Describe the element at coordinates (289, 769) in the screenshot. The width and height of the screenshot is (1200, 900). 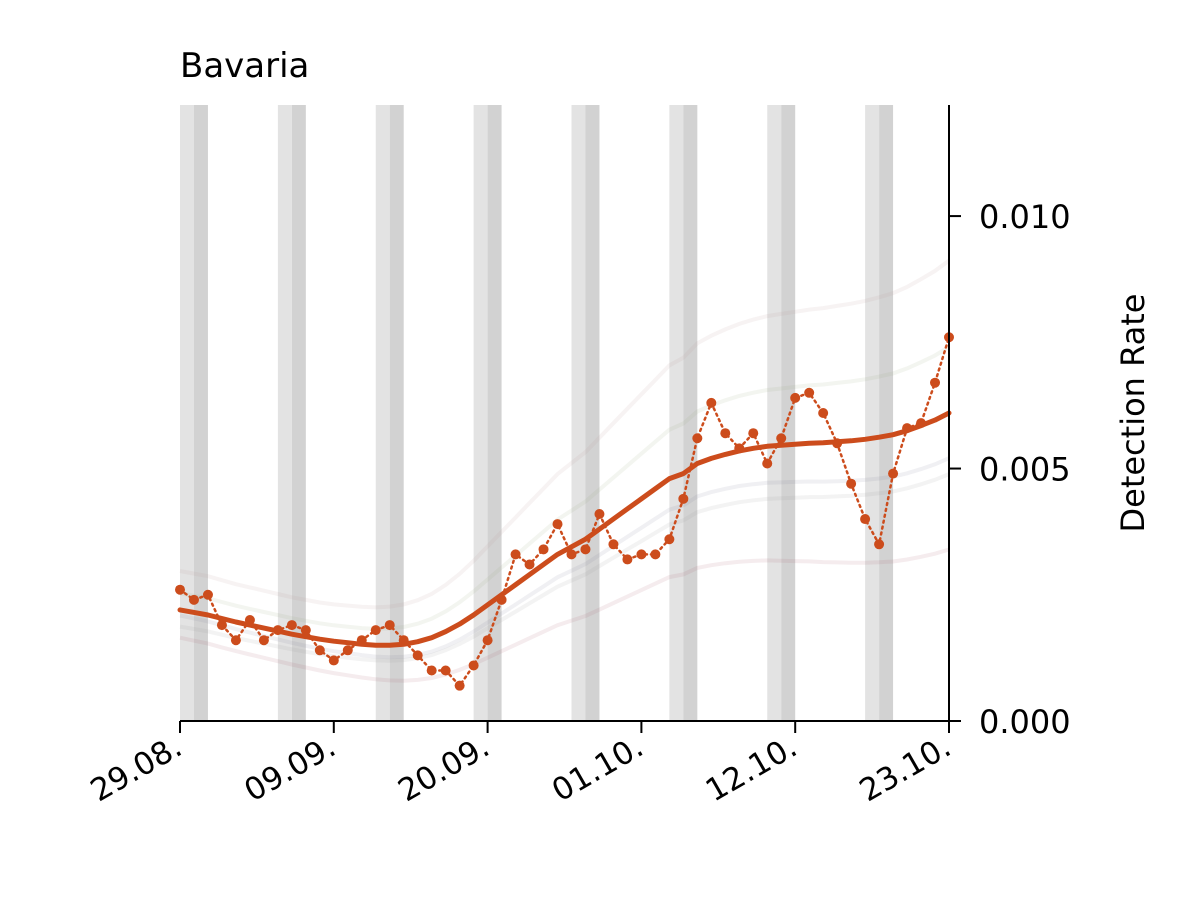
I see `x-tick-label: 09.09.` at that location.